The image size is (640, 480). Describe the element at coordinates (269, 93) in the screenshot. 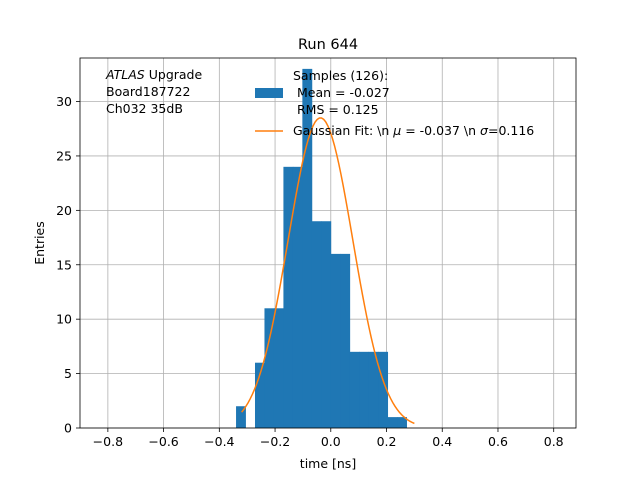

I see `legend-samples-swatch` at that location.